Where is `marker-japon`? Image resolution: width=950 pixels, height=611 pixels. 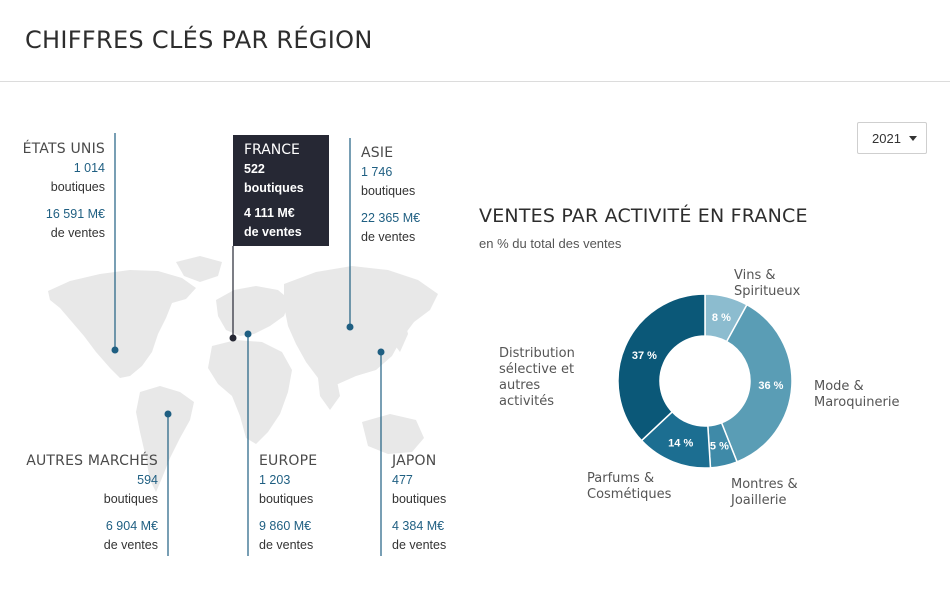
marker-japon is located at coordinates (381, 352).